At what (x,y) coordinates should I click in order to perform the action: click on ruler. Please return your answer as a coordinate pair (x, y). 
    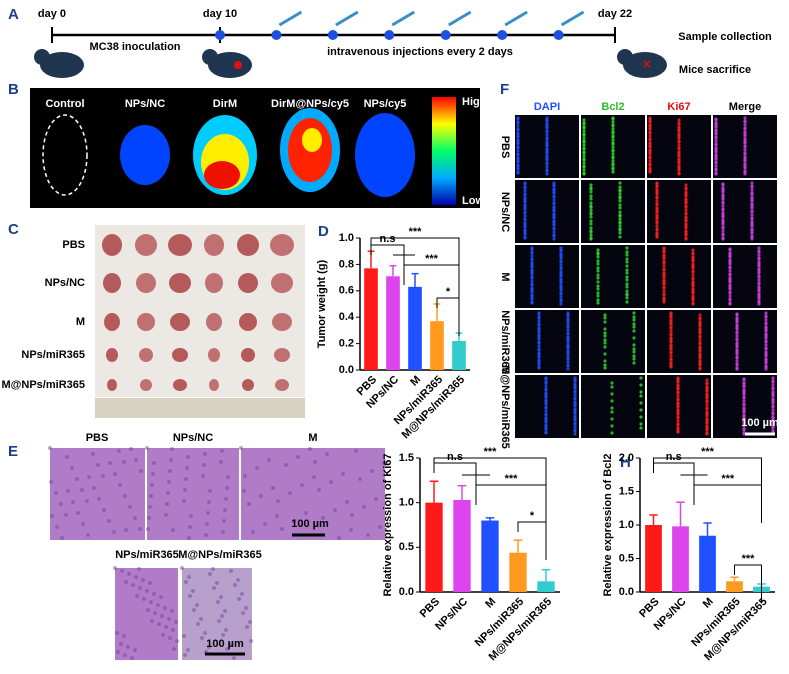
    Looking at the image, I should click on (200, 408).